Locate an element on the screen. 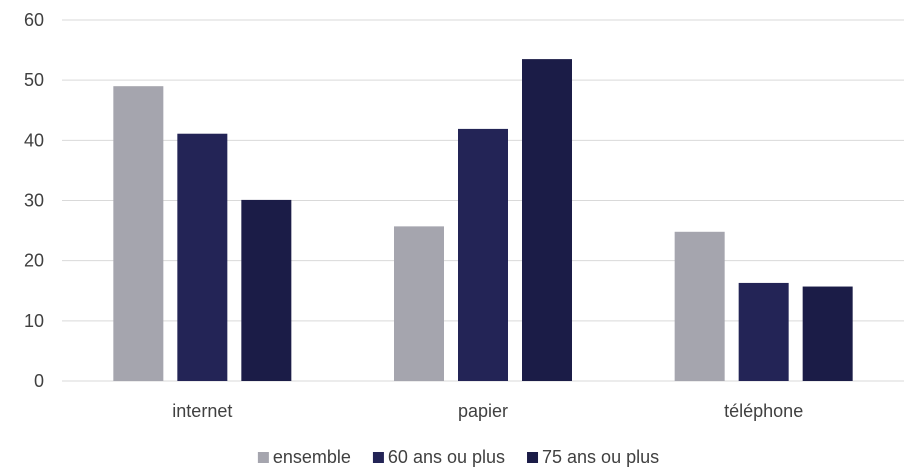  bar-papier-75-ans-ou-plus is located at coordinates (547, 220).